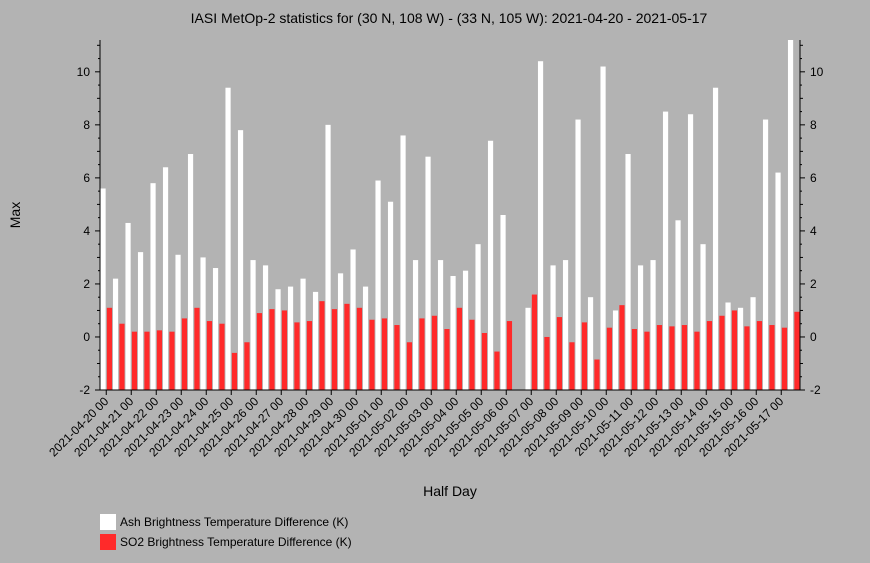 Image resolution: width=870 pixels, height=563 pixels. Describe the element at coordinates (86, 125) in the screenshot. I see `y-tick-label-left: 8` at that location.